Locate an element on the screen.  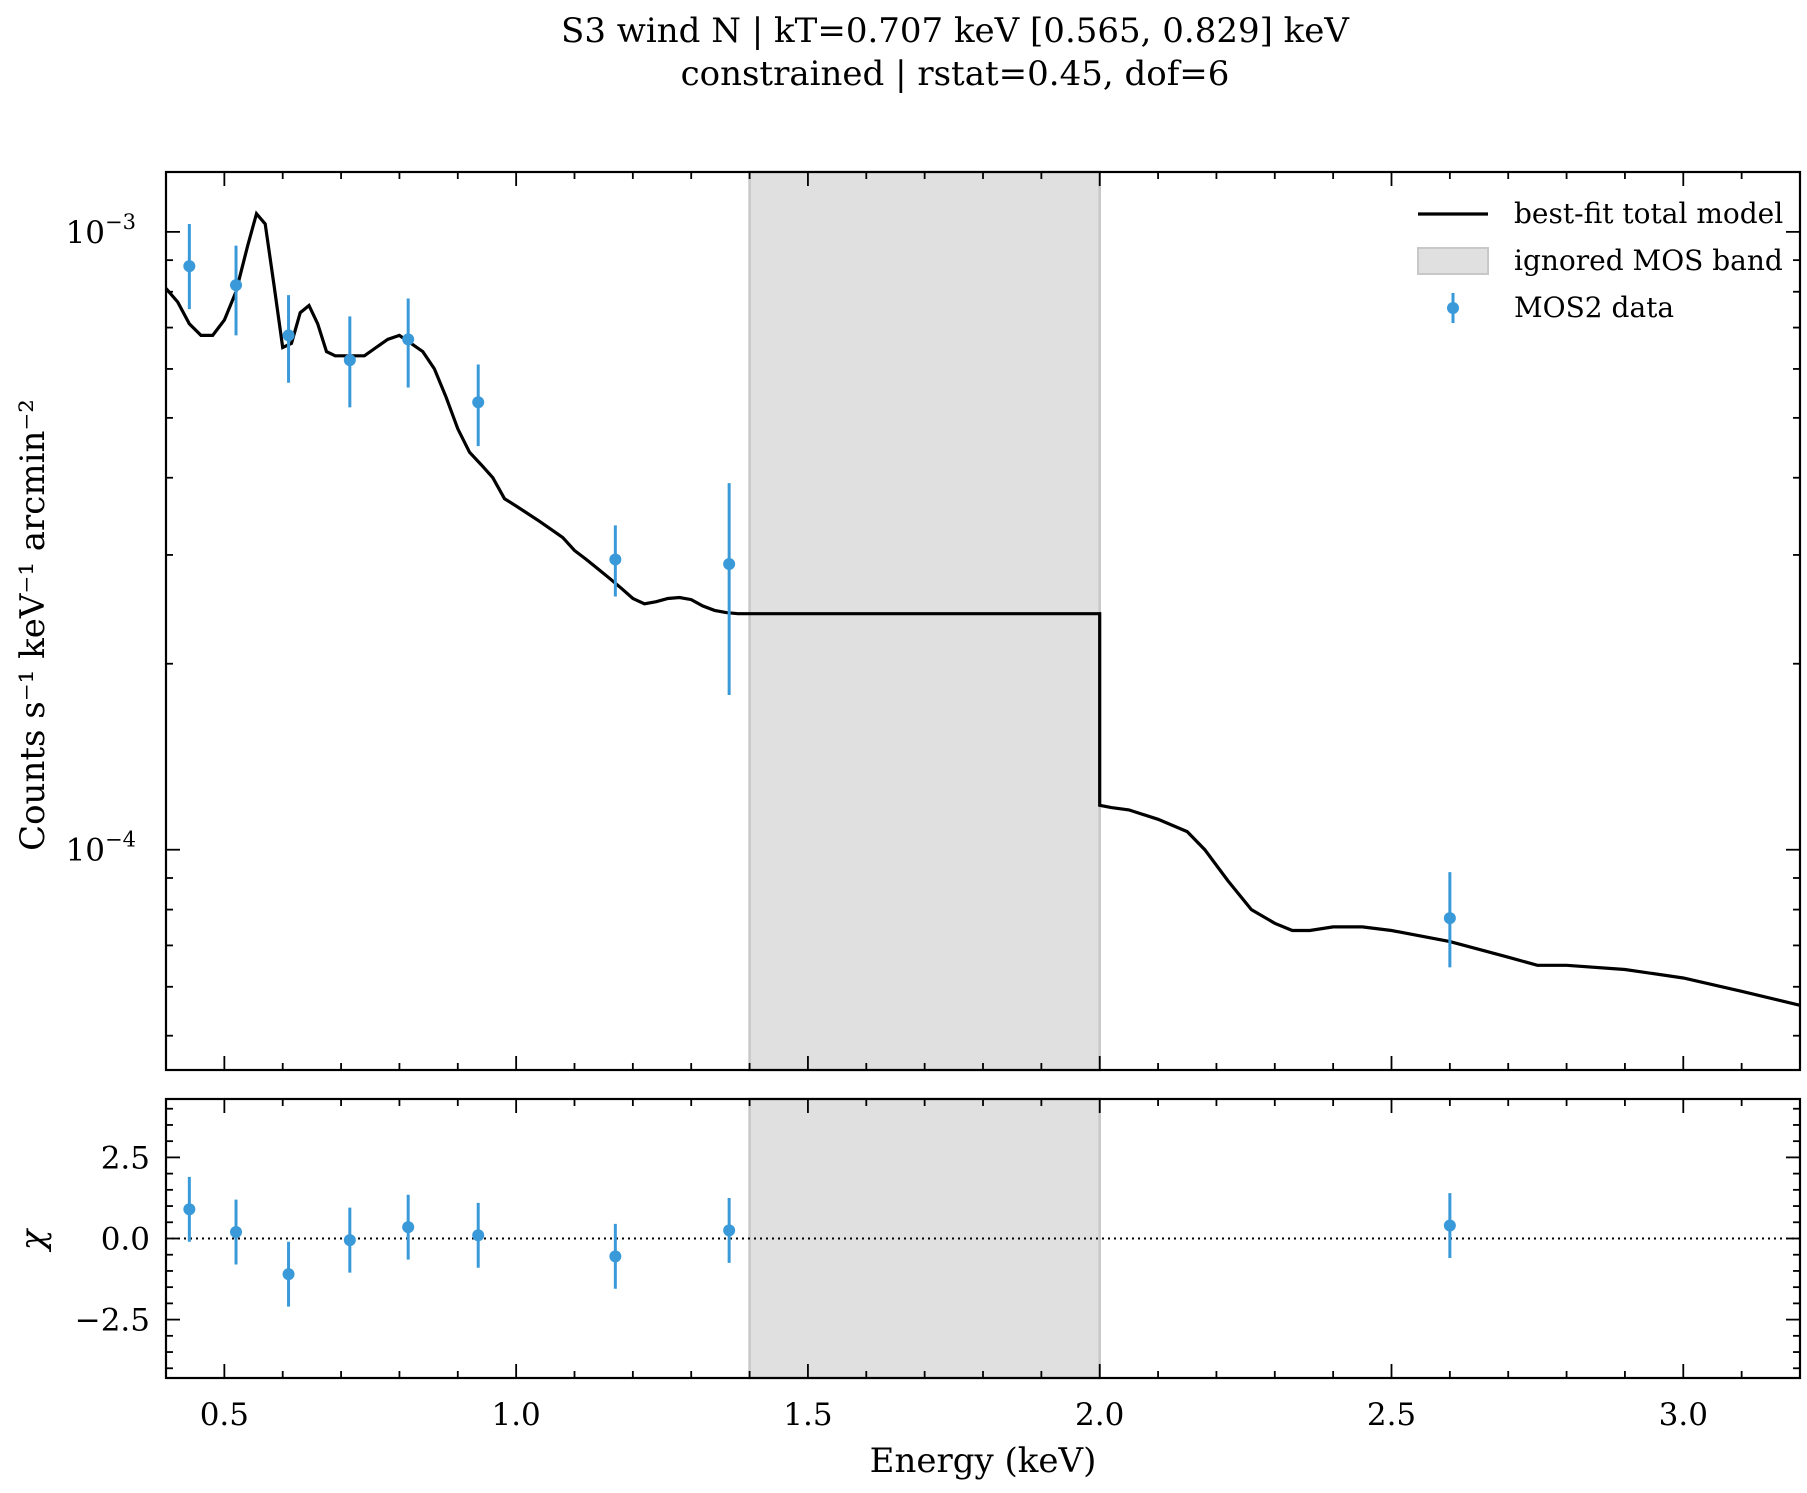
ignored-band-spectrum is located at coordinates (924, 621).